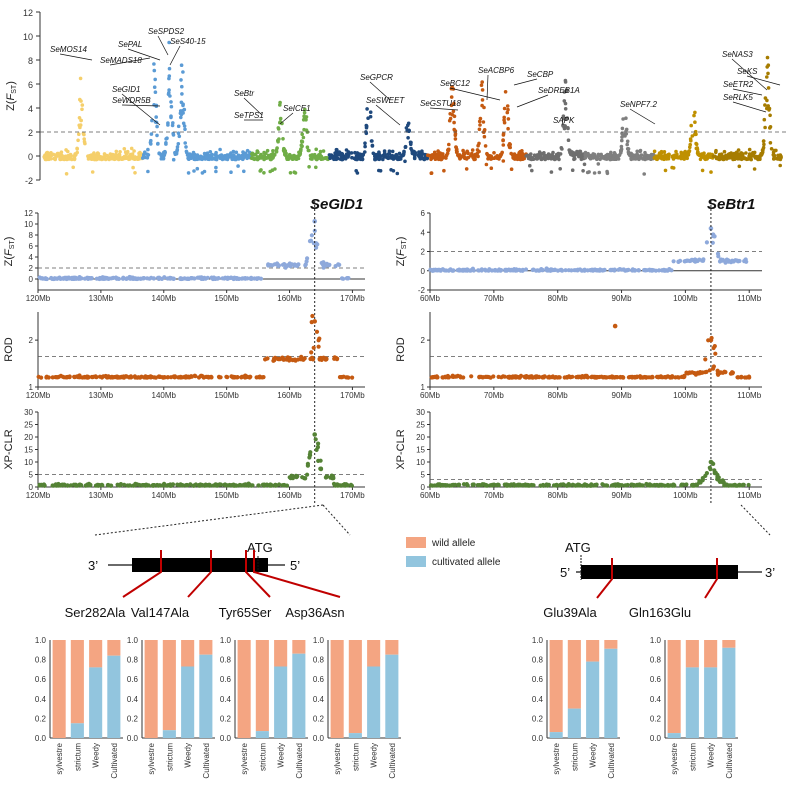 The width and height of the screenshot is (799, 788). I want to click on zoom-y-tick-label: 0, so click(31, 487).